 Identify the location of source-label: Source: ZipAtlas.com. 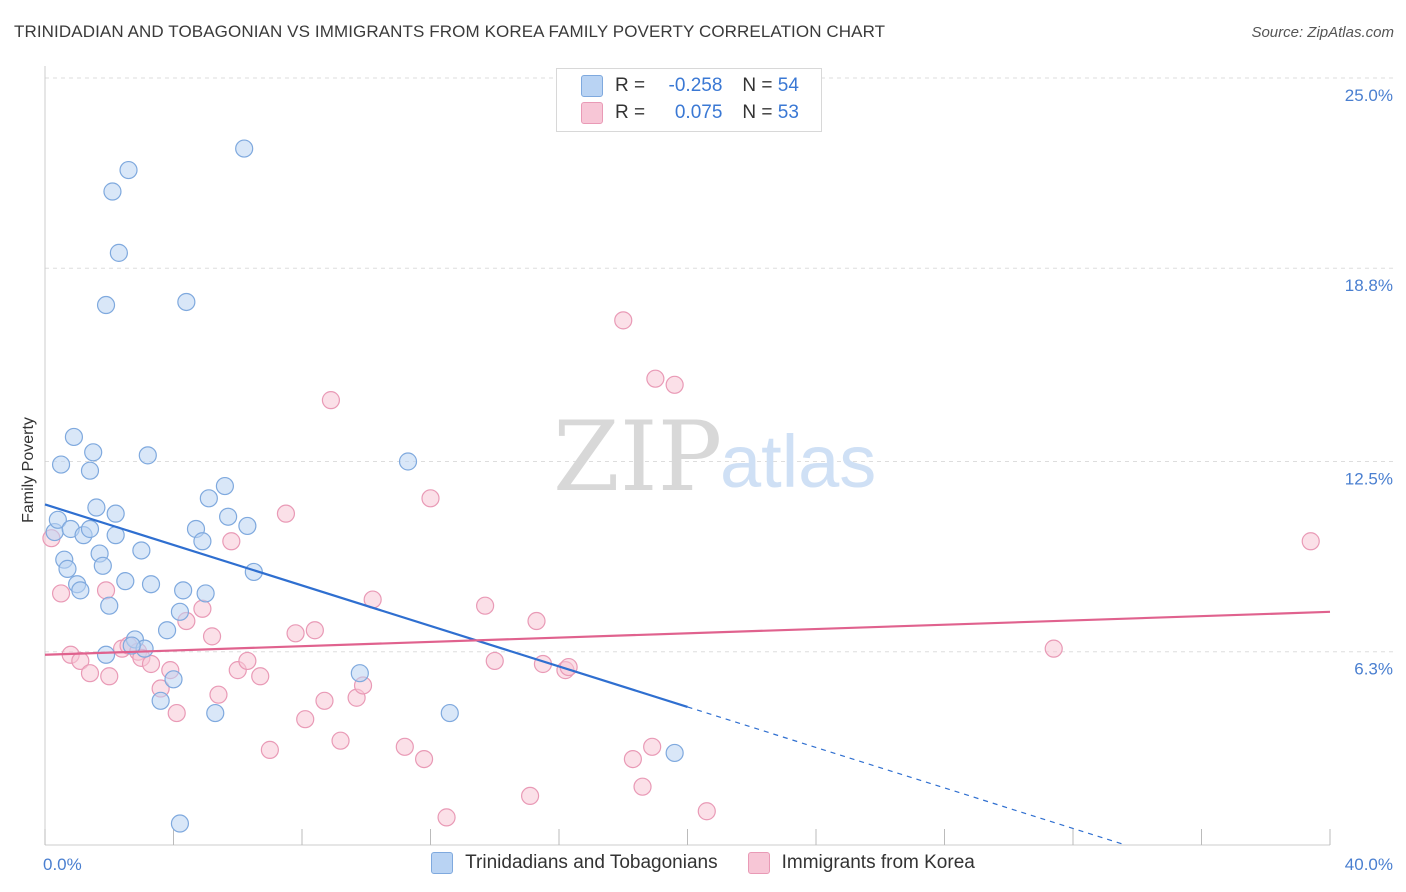
(1322, 32).